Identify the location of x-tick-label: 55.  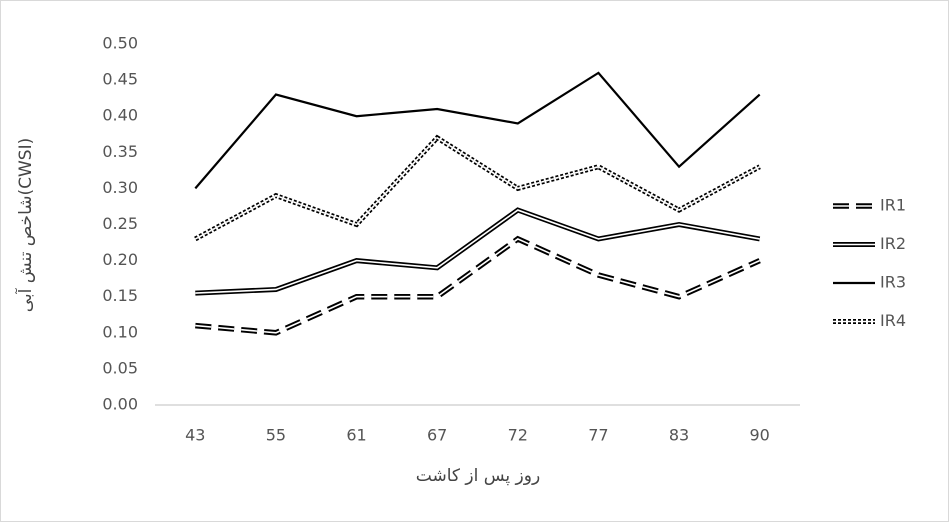
(276, 435).